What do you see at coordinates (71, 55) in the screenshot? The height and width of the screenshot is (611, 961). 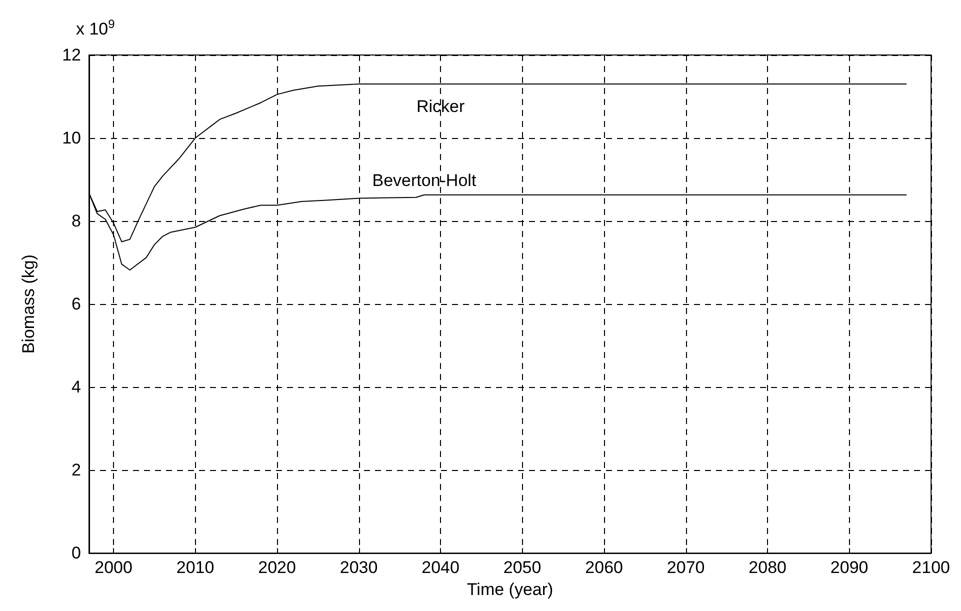 I see `y-tick-label: 12` at bounding box center [71, 55].